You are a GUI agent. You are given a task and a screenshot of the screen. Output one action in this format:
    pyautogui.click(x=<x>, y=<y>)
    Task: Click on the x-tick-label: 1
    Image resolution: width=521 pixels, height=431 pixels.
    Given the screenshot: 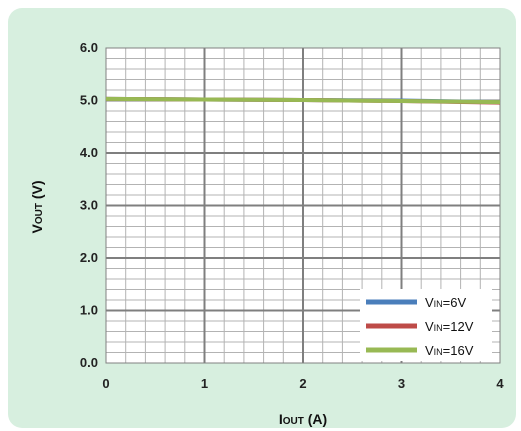 What is the action you would take?
    pyautogui.click(x=204, y=383)
    